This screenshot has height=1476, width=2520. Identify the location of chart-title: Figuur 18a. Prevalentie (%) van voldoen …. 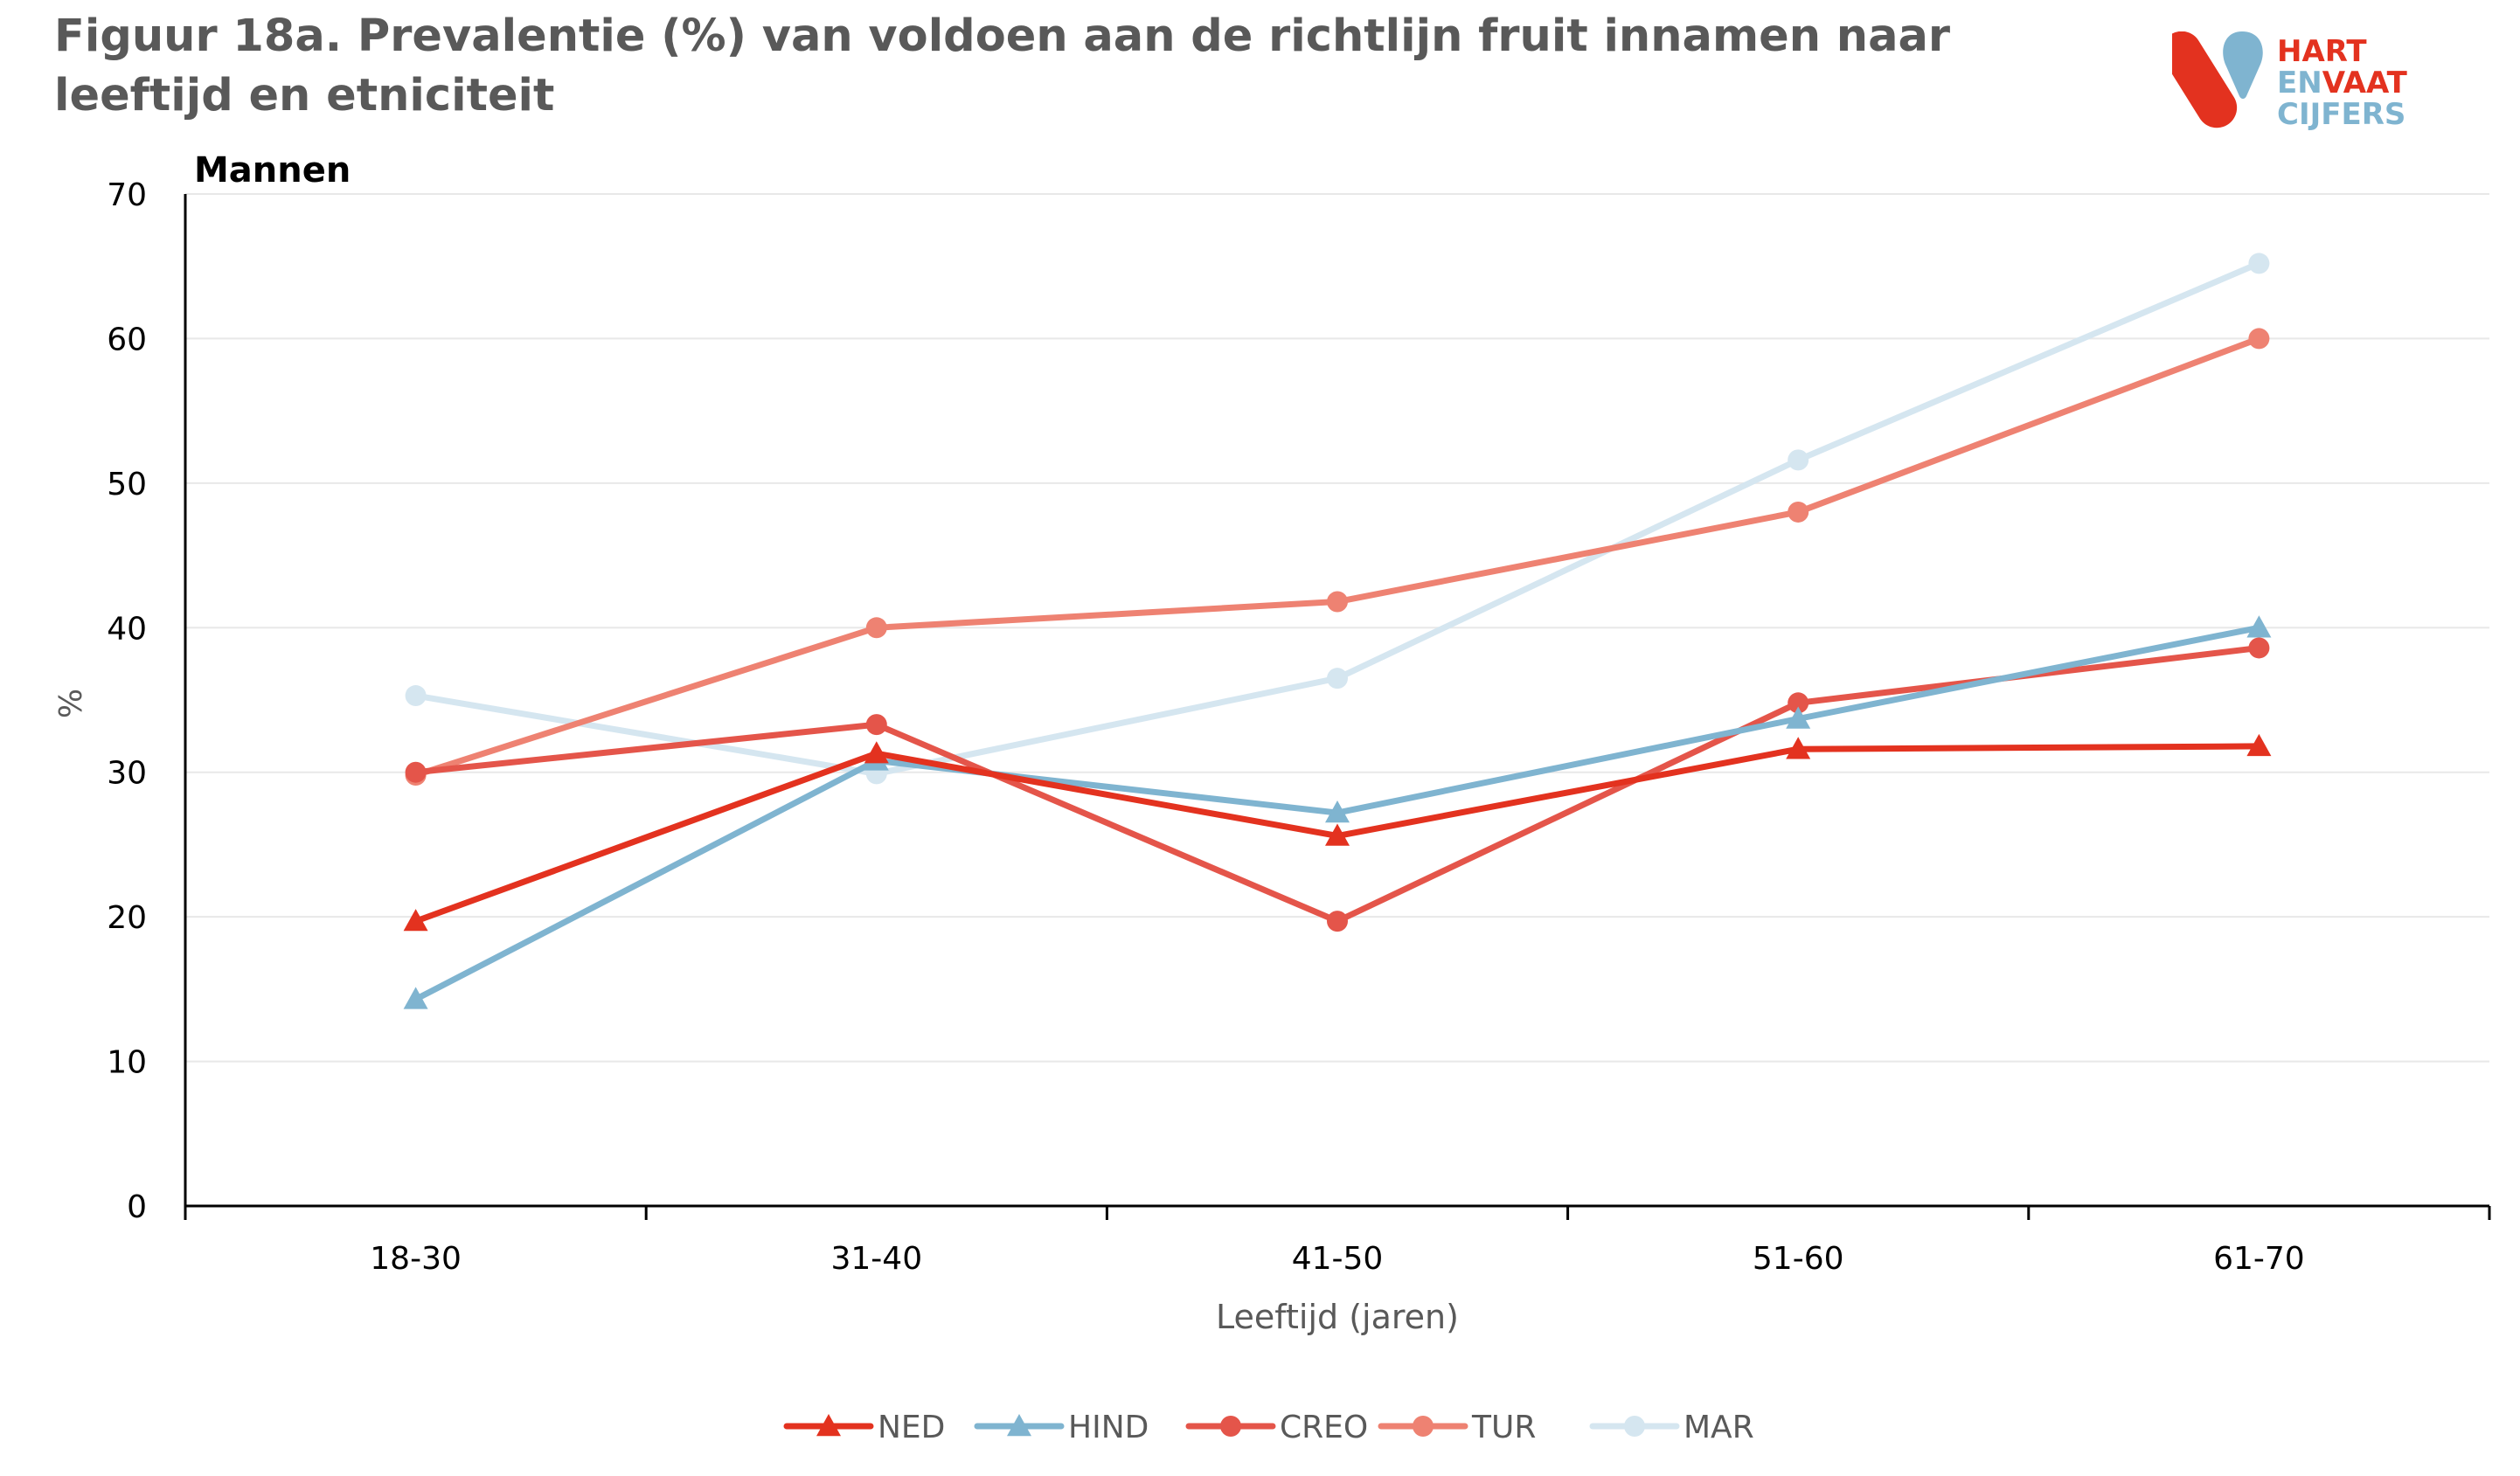
(1002, 65).